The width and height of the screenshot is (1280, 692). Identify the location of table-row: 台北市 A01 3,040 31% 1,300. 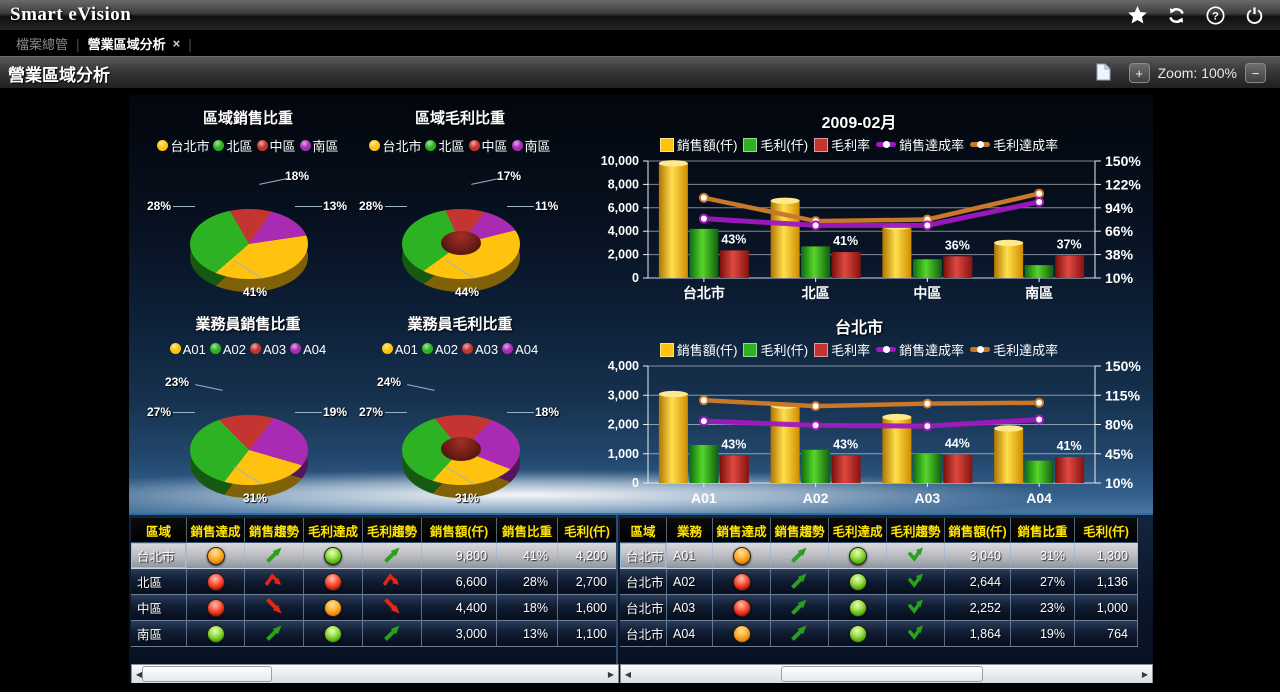
(879, 556).